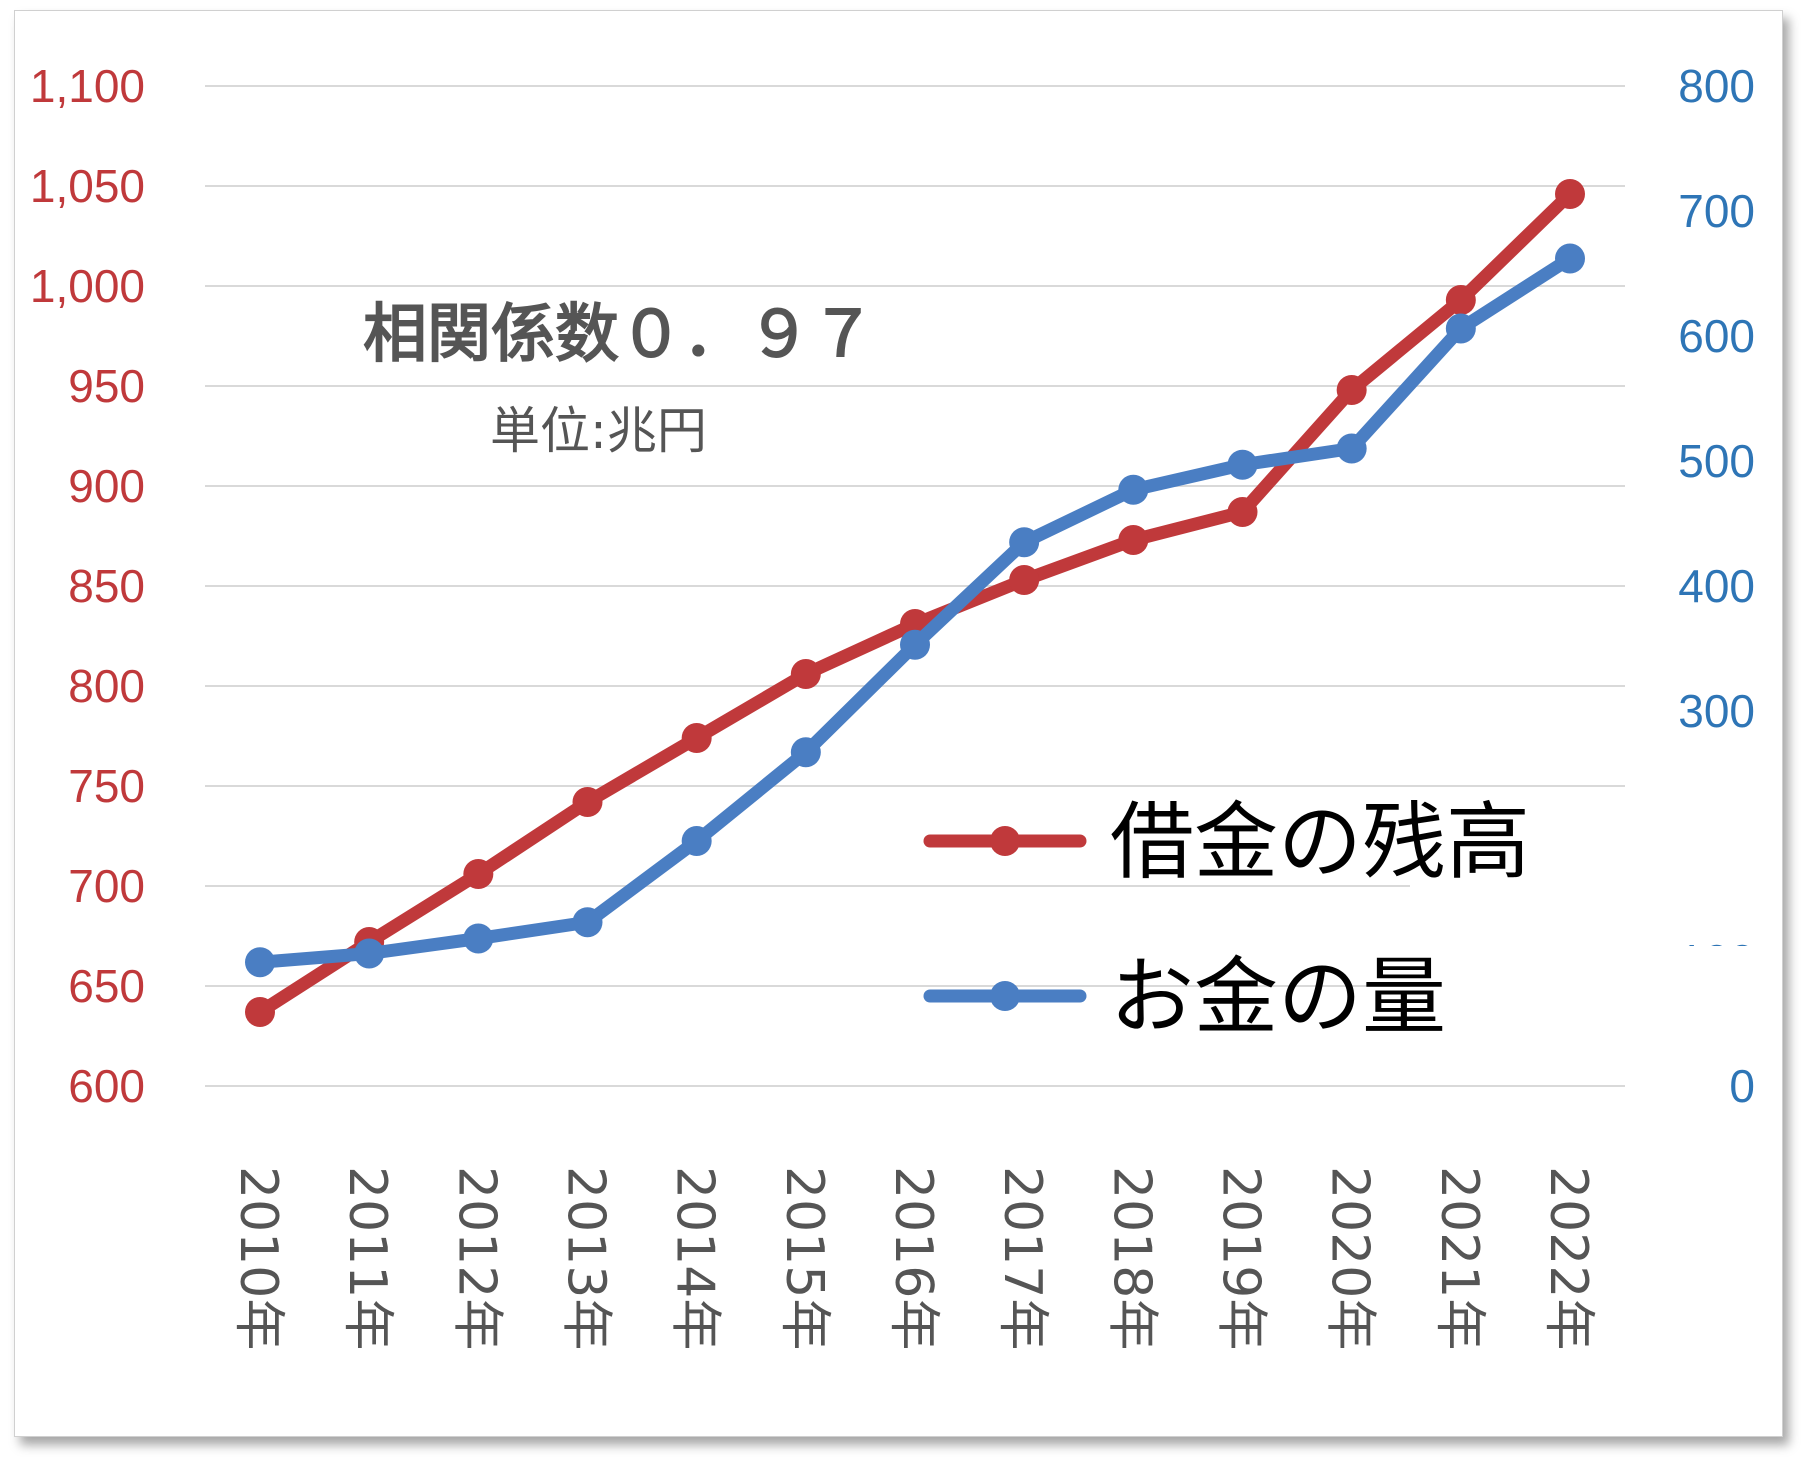  Describe the element at coordinates (87, 86) in the screenshot. I see `left-axis-tick-label: 1,100` at that location.